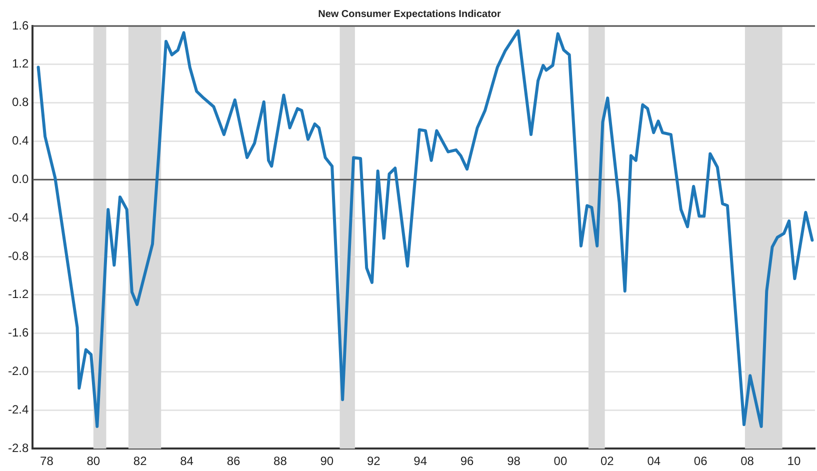  I want to click on y-tick-label: 1.2, so click(20, 63).